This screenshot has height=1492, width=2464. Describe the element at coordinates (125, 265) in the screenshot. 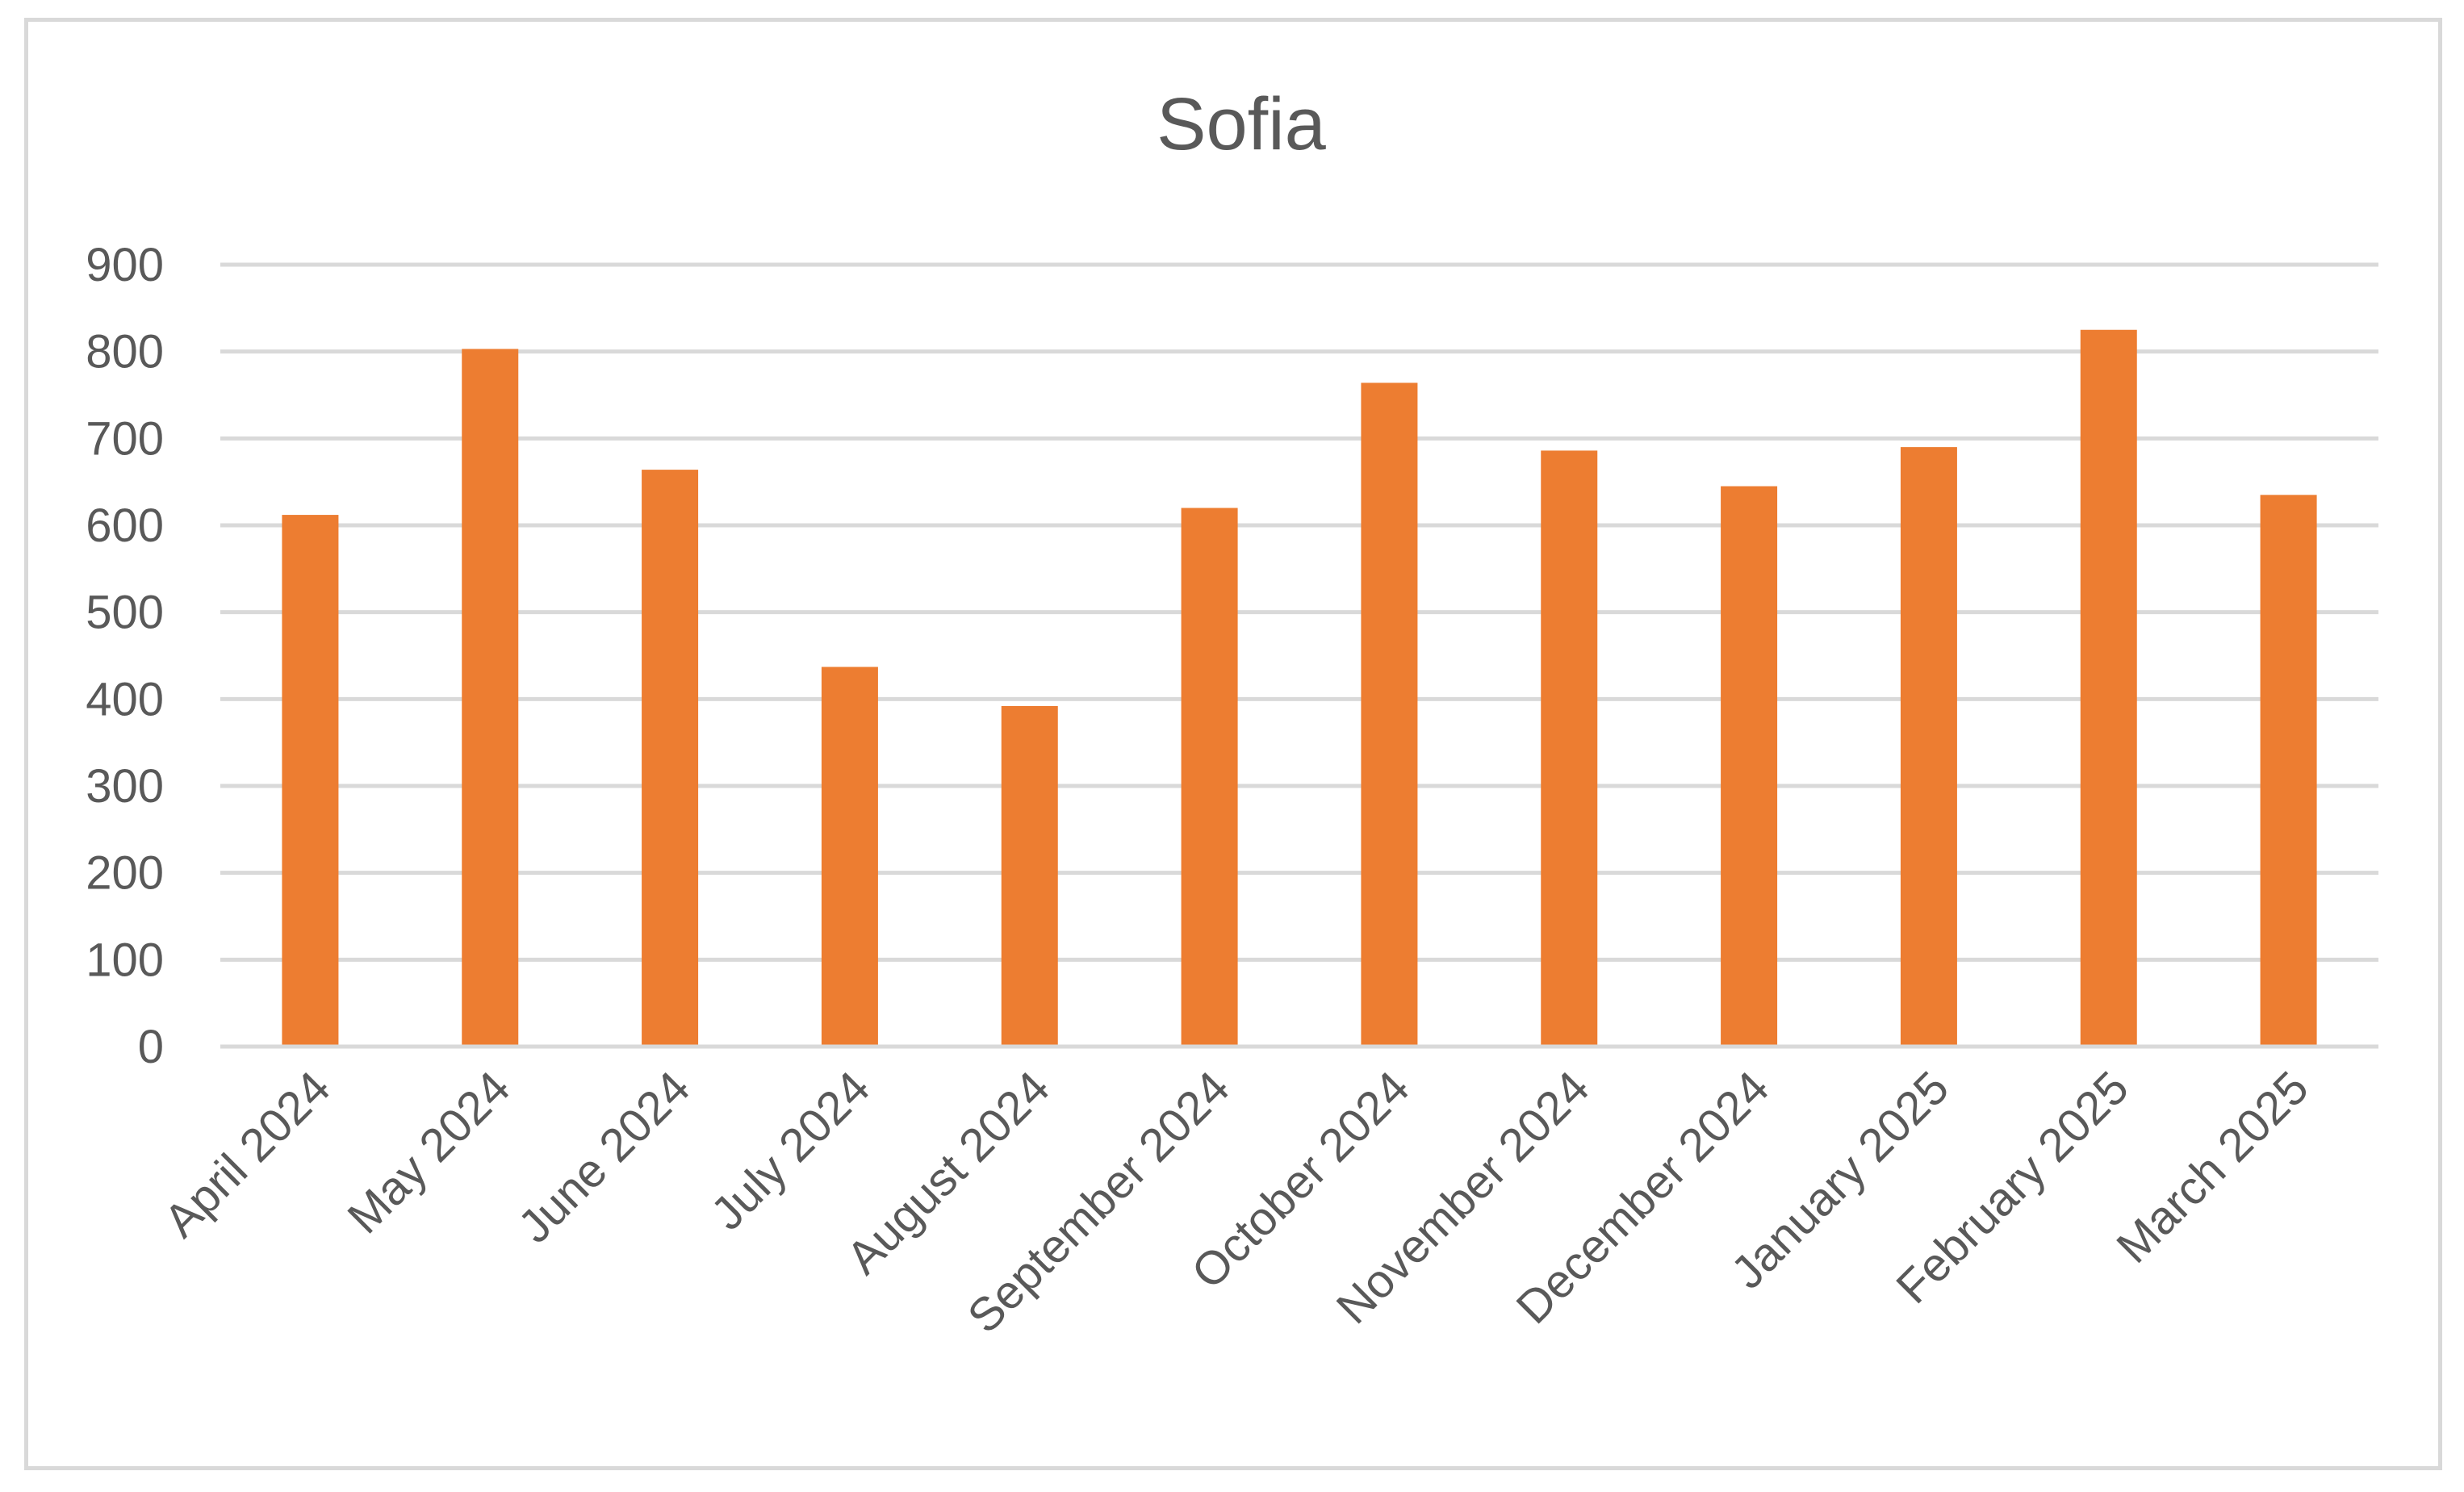

I see `y-tick-label: 900` at that location.